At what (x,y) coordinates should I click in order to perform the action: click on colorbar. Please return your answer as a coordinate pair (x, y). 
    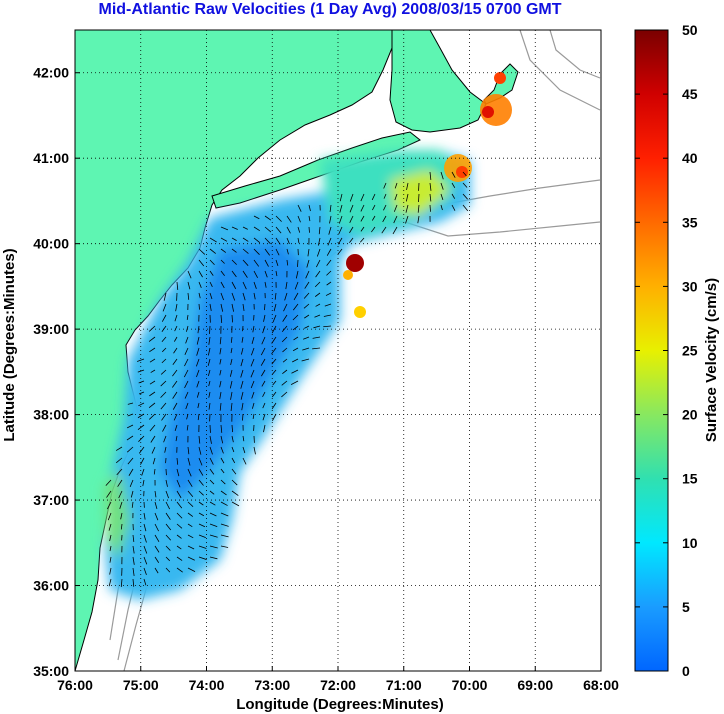
    Looking at the image, I should click on (651, 350).